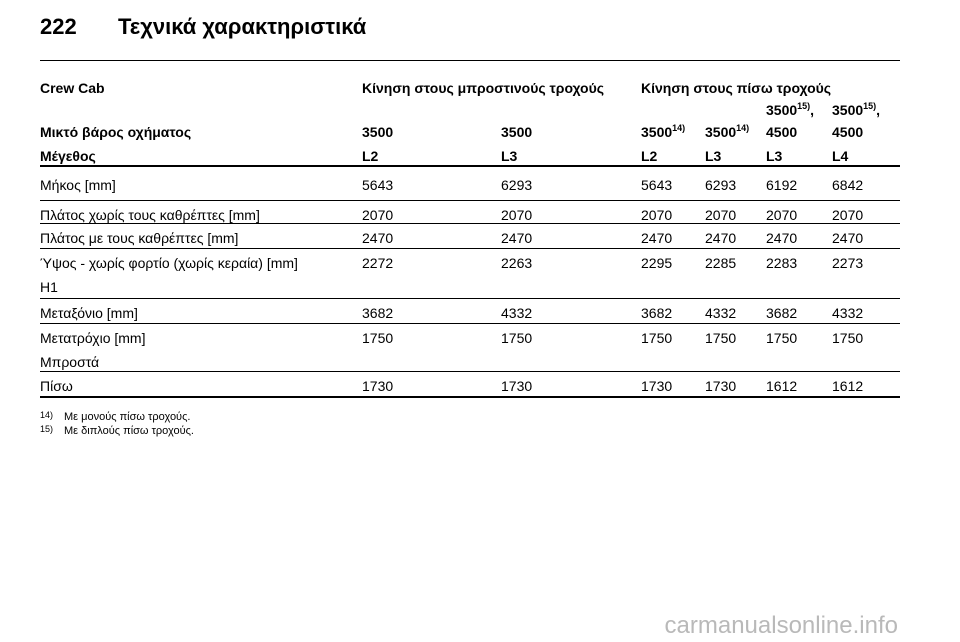 The height and width of the screenshot is (642, 960). Describe the element at coordinates (781, 625) in the screenshot. I see `watermark: carmanualsonline.info` at that location.